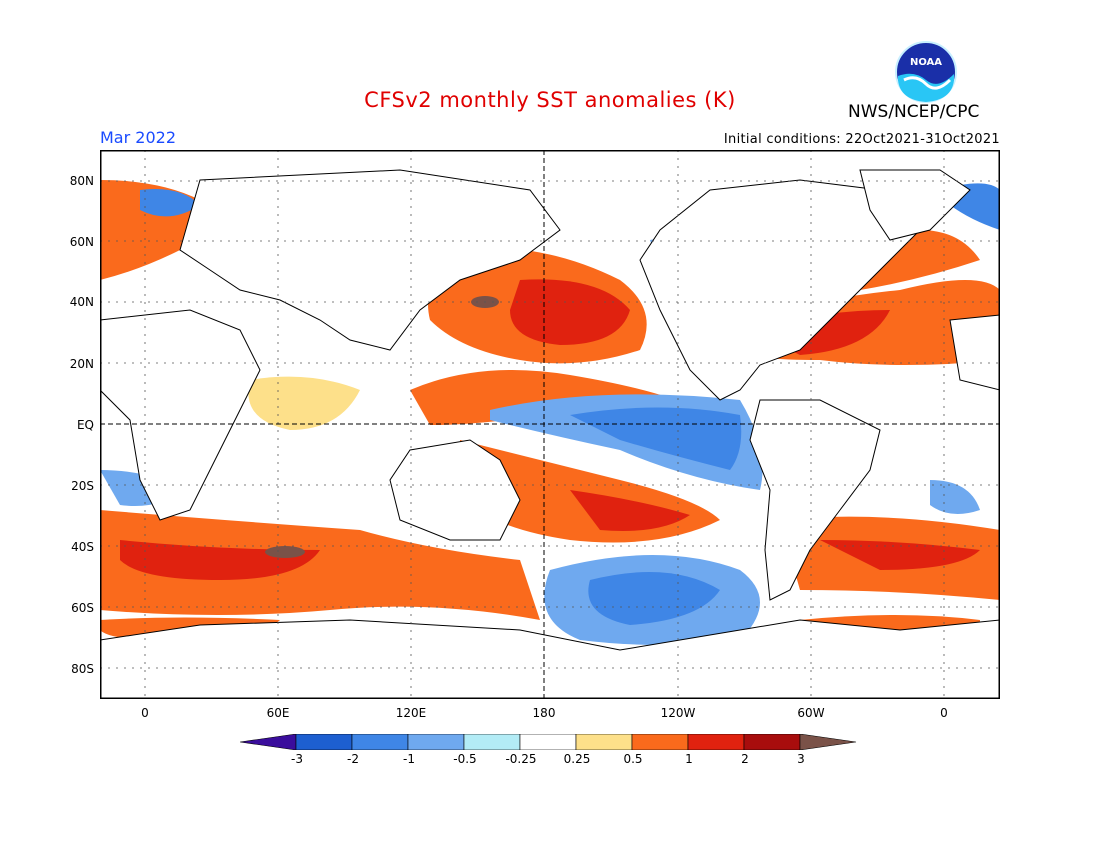 This screenshot has height=850, width=1100. What do you see at coordinates (811, 713) in the screenshot?
I see `lon-label: 60W` at bounding box center [811, 713].